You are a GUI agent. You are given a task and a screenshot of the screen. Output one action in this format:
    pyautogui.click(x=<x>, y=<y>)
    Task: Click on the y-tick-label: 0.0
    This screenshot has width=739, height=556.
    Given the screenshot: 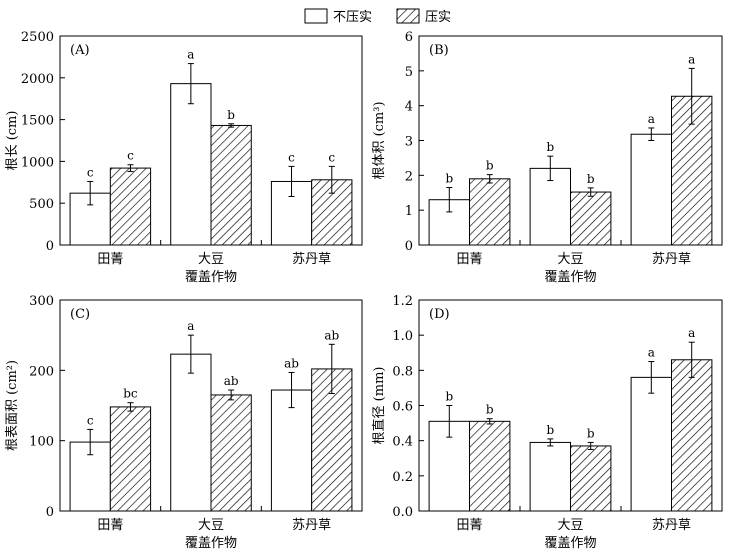 What is the action you would take?
    pyautogui.click(x=402, y=512)
    